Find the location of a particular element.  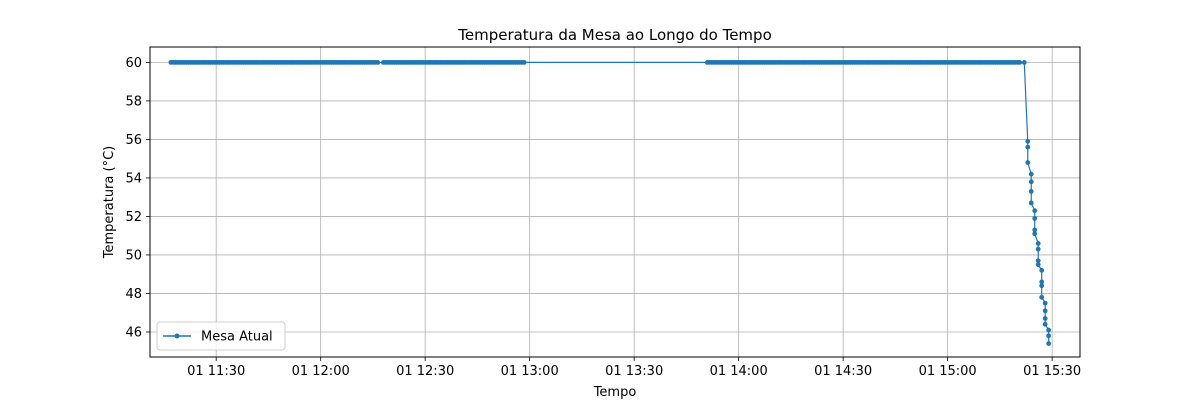

legend-marker-sample is located at coordinates (177, 336).